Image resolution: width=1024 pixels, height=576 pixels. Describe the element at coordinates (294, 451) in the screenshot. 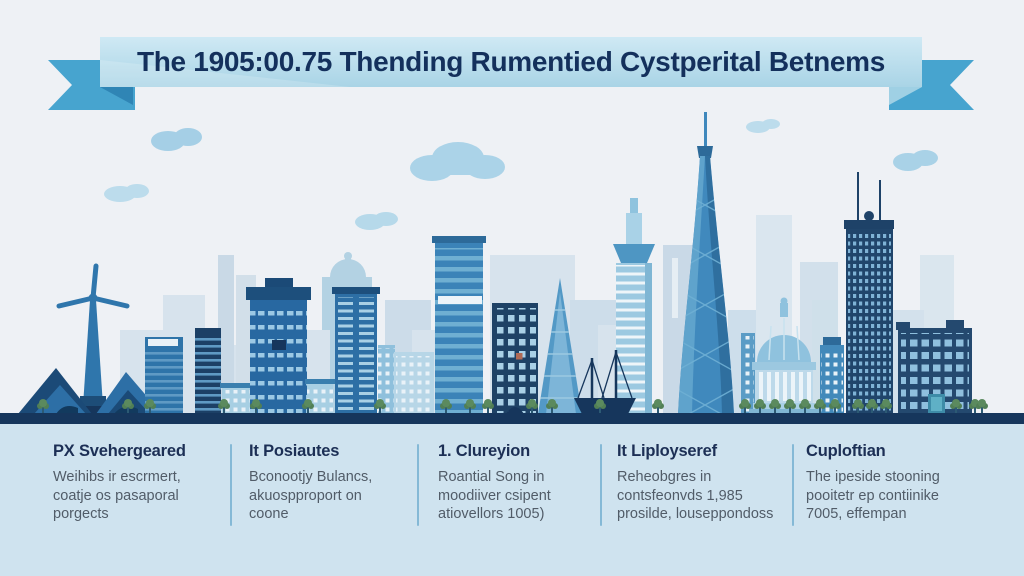

I see `column-heading: It Posiautes` at that location.